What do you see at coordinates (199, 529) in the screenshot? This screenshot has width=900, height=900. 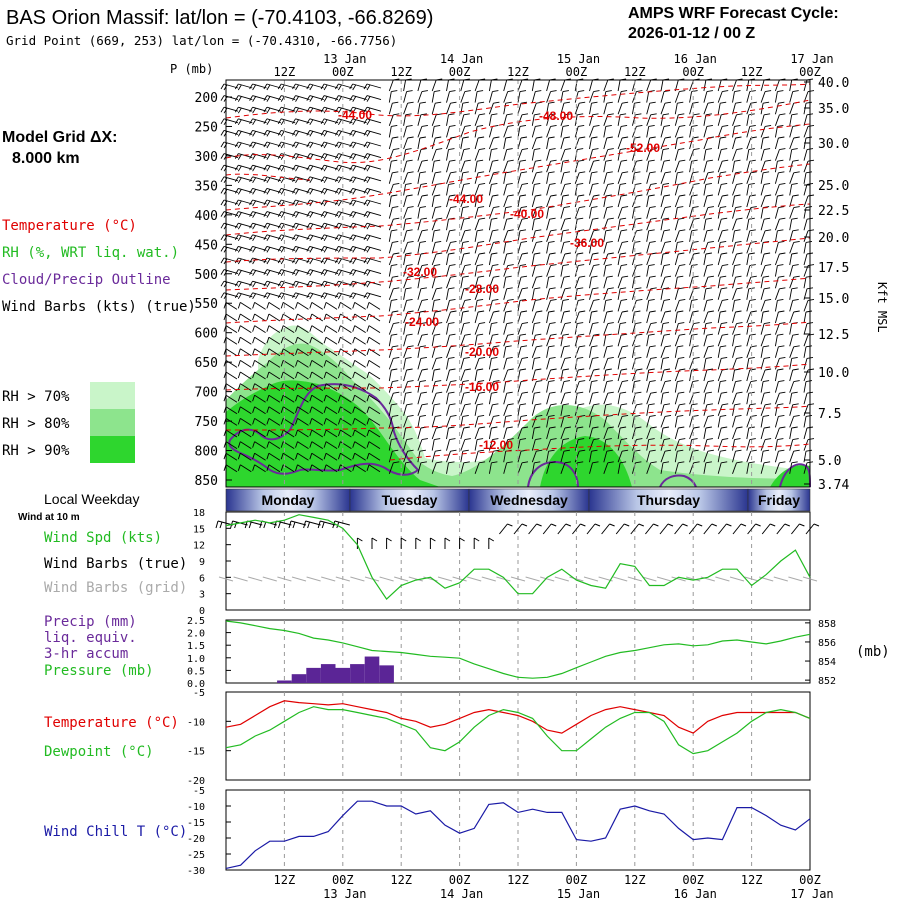 I see `y-tick-label: 15` at bounding box center [199, 529].